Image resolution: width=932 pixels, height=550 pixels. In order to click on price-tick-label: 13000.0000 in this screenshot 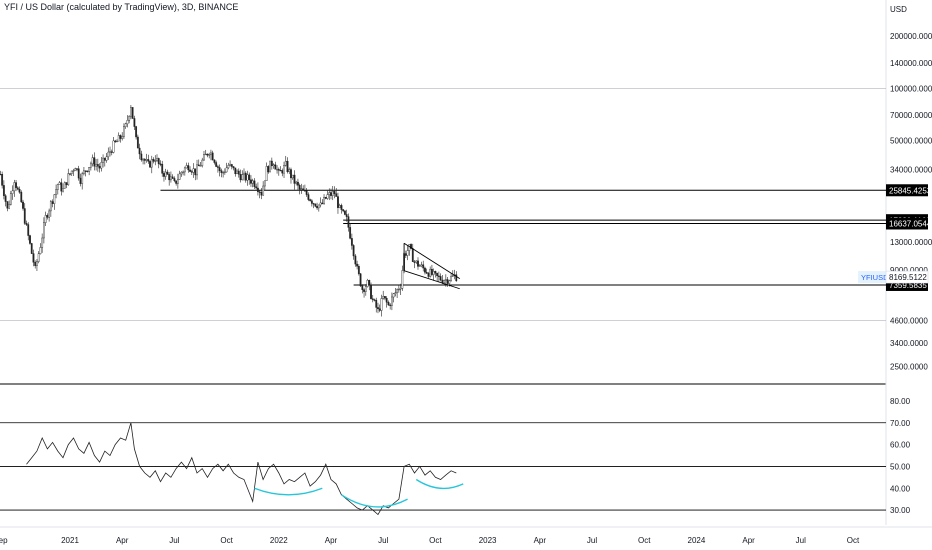, I will do `click(911, 242)`.